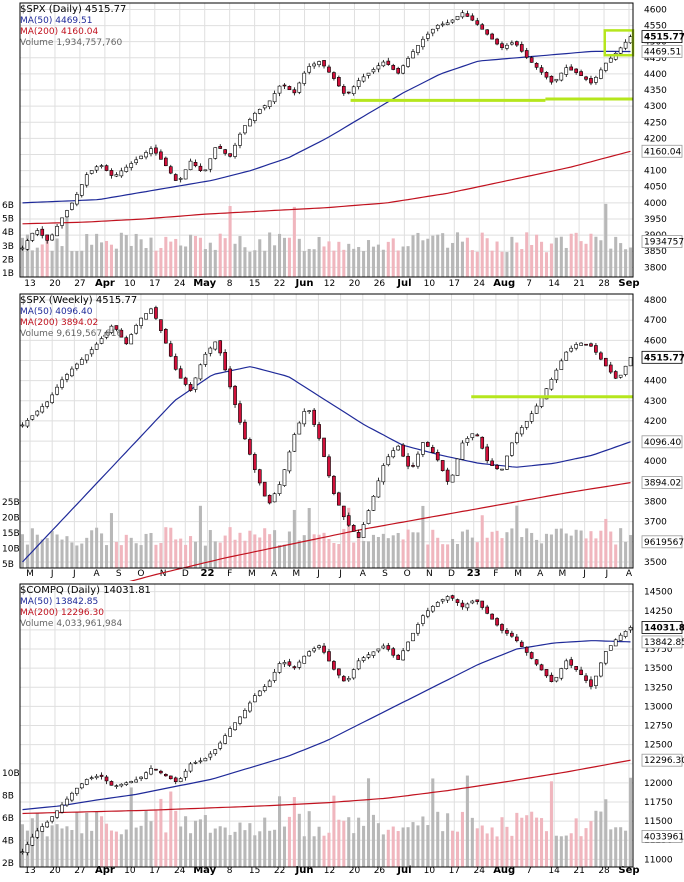 The image size is (684, 882). Describe the element at coordinates (11, 534) in the screenshot. I see `volume-axis-label: 15B` at that location.